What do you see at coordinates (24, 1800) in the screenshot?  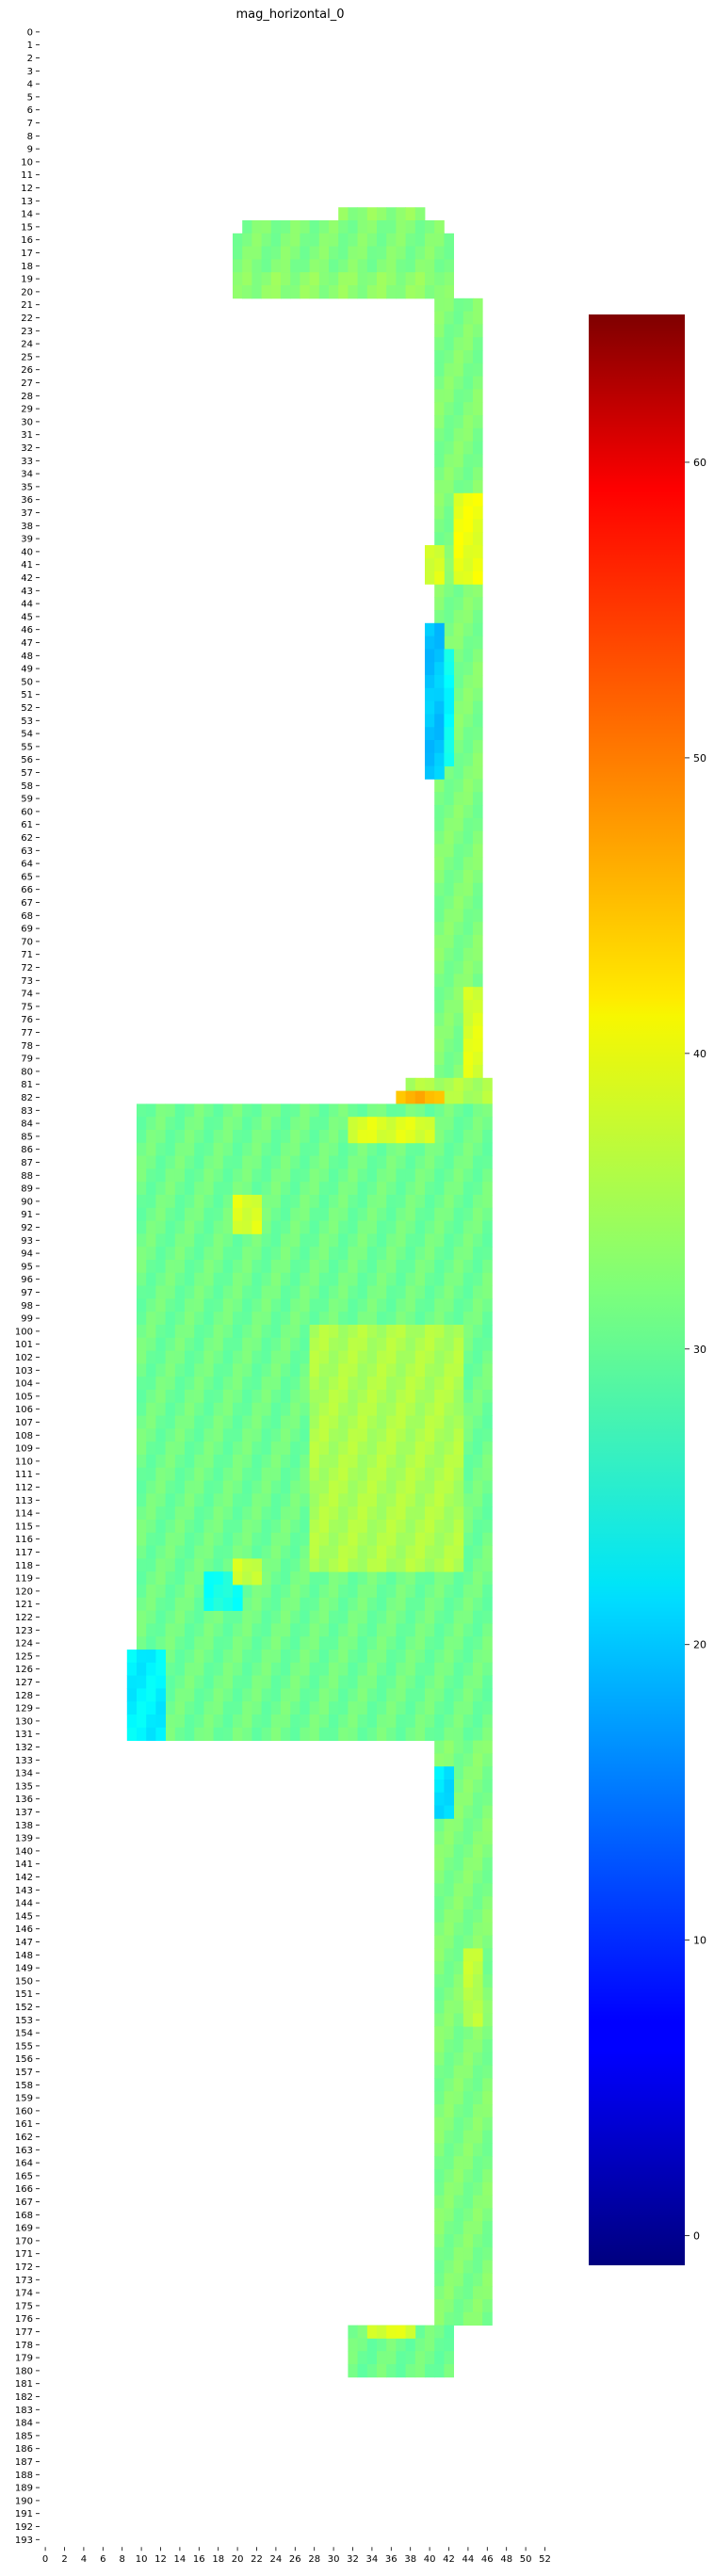 I see `y-tick-label: 136` at bounding box center [24, 1800].